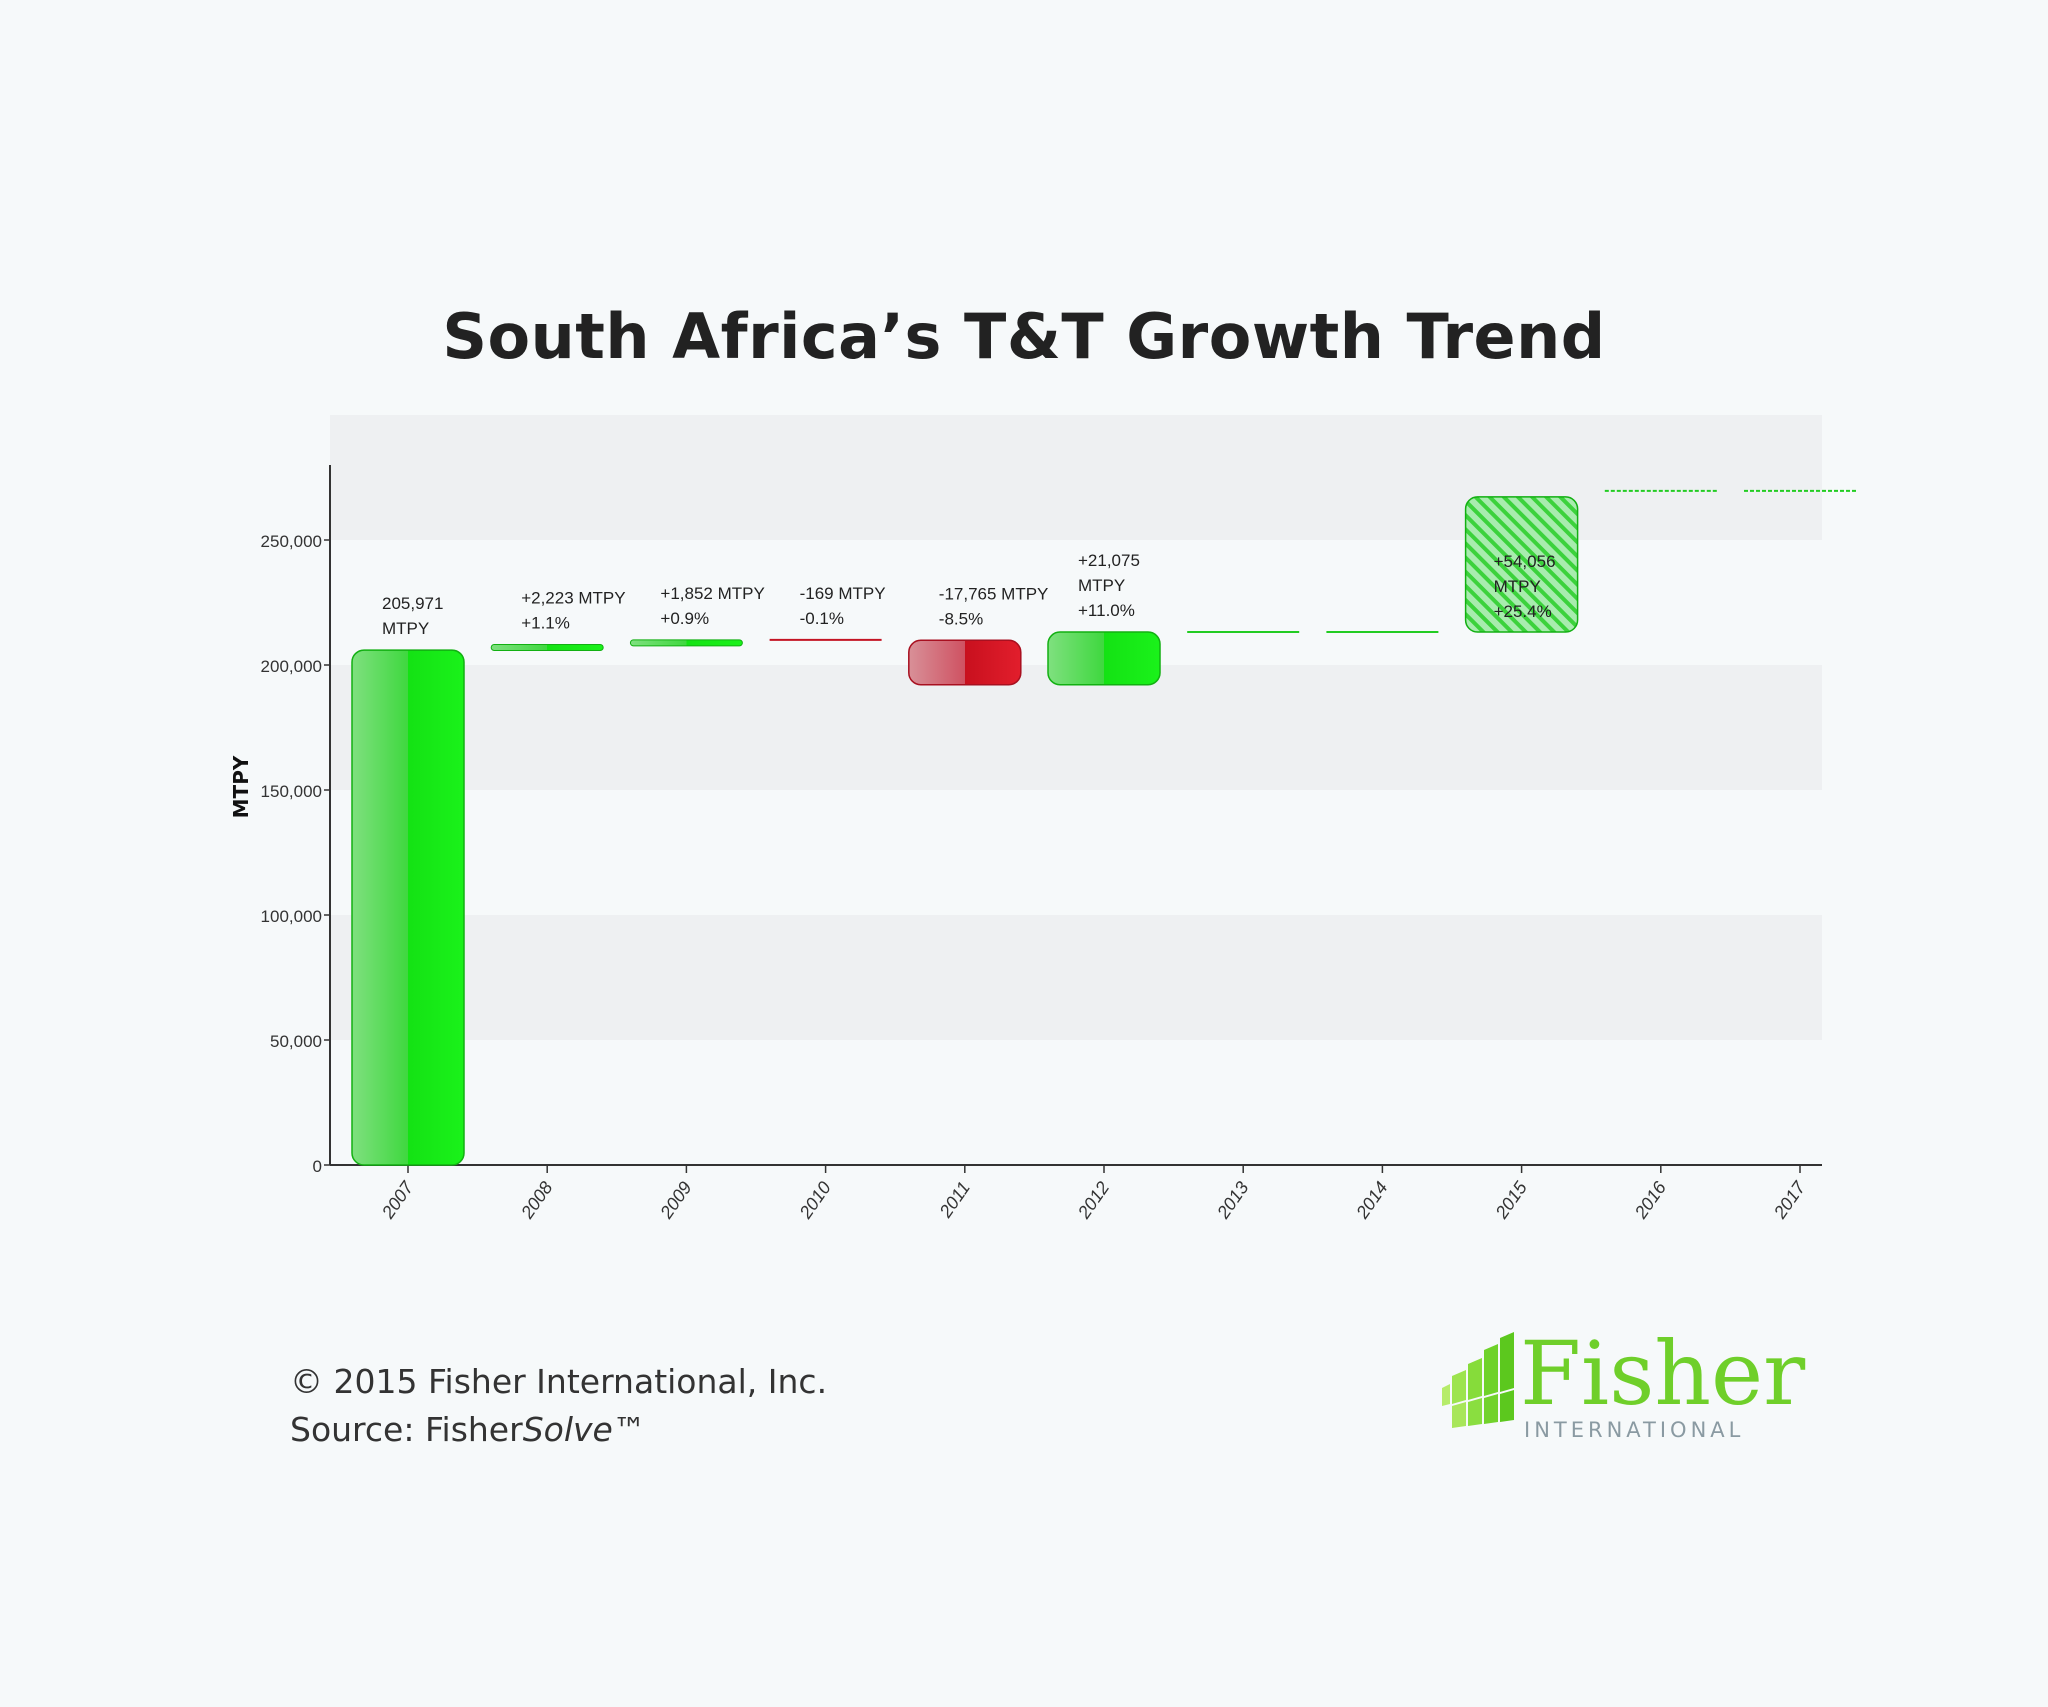 Image resolution: width=2048 pixels, height=1707 pixels. Describe the element at coordinates (1024, 336) in the screenshot. I see `chart-title: South Africa’s T&T Growth Trend` at that location.